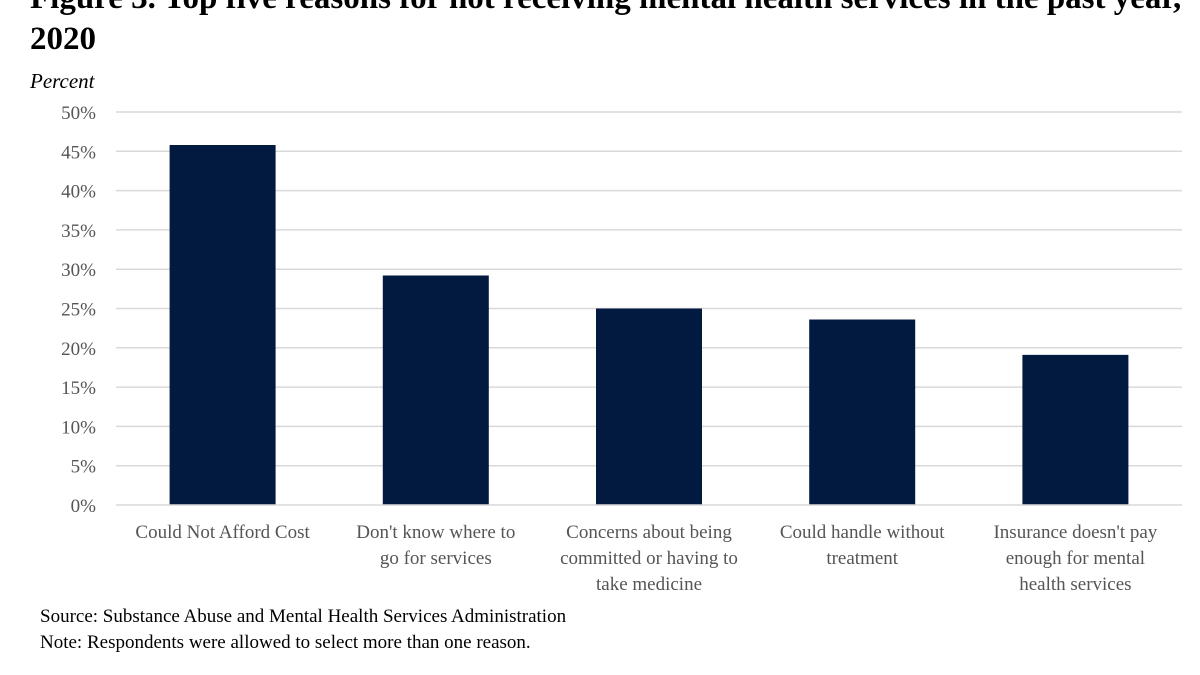  What do you see at coordinates (78, 388) in the screenshot?
I see `y-tick-label: 15%` at bounding box center [78, 388].